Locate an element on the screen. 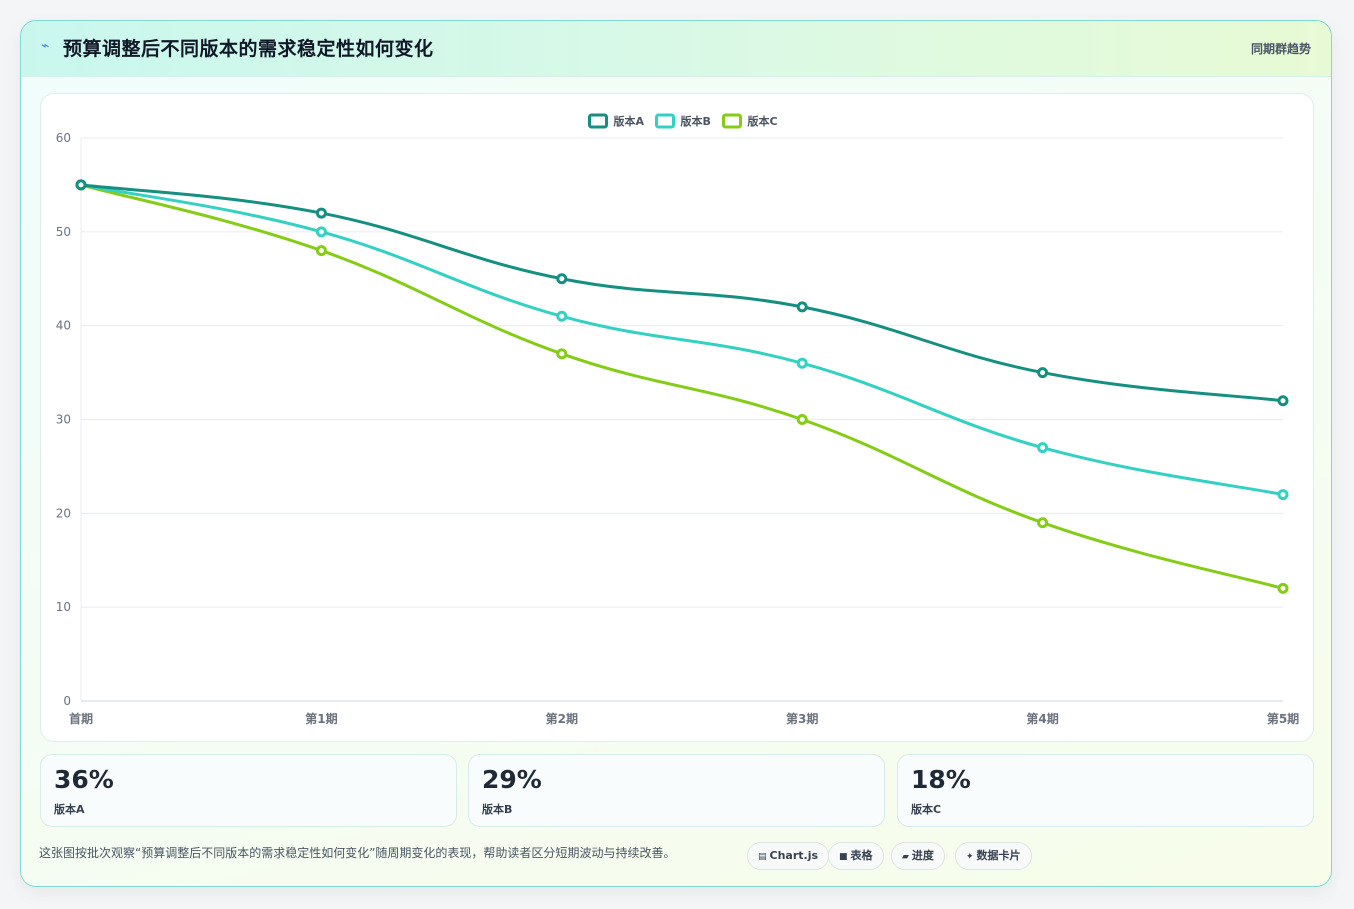  x-tick-label: 第1期 is located at coordinates (321, 718).